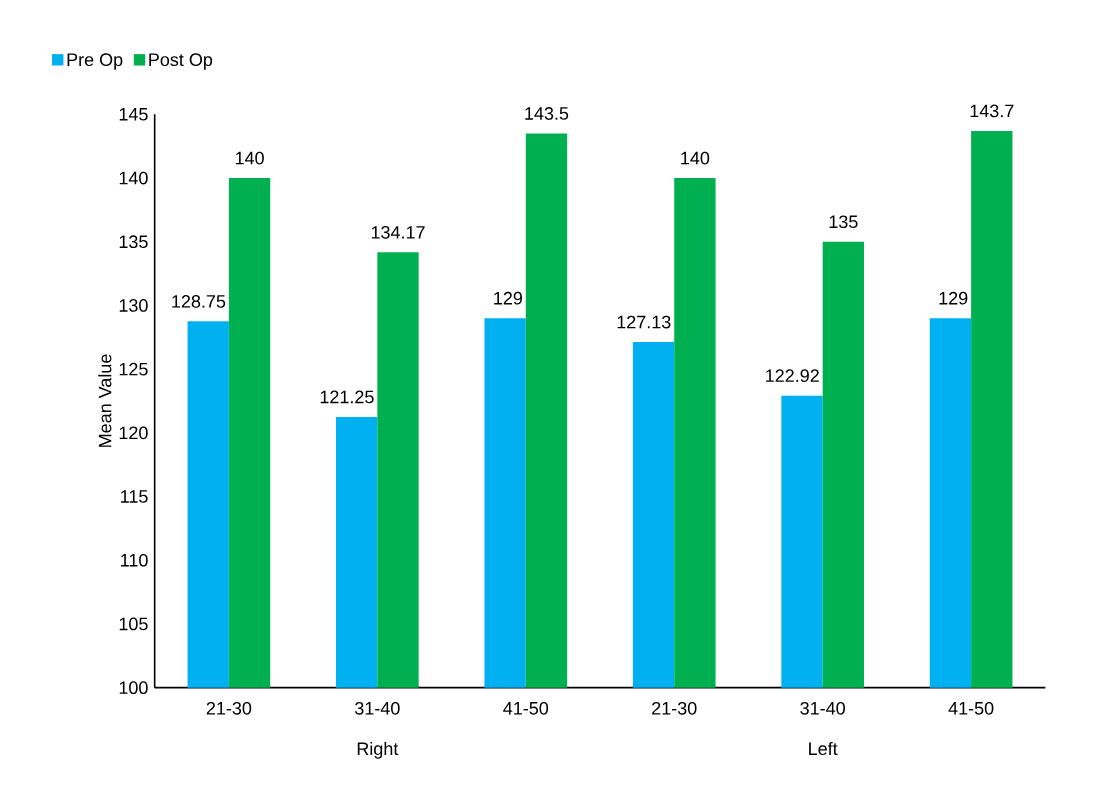 Image resolution: width=1116 pixels, height=805 pixels. I want to click on data-label: 121.25, so click(347, 397).